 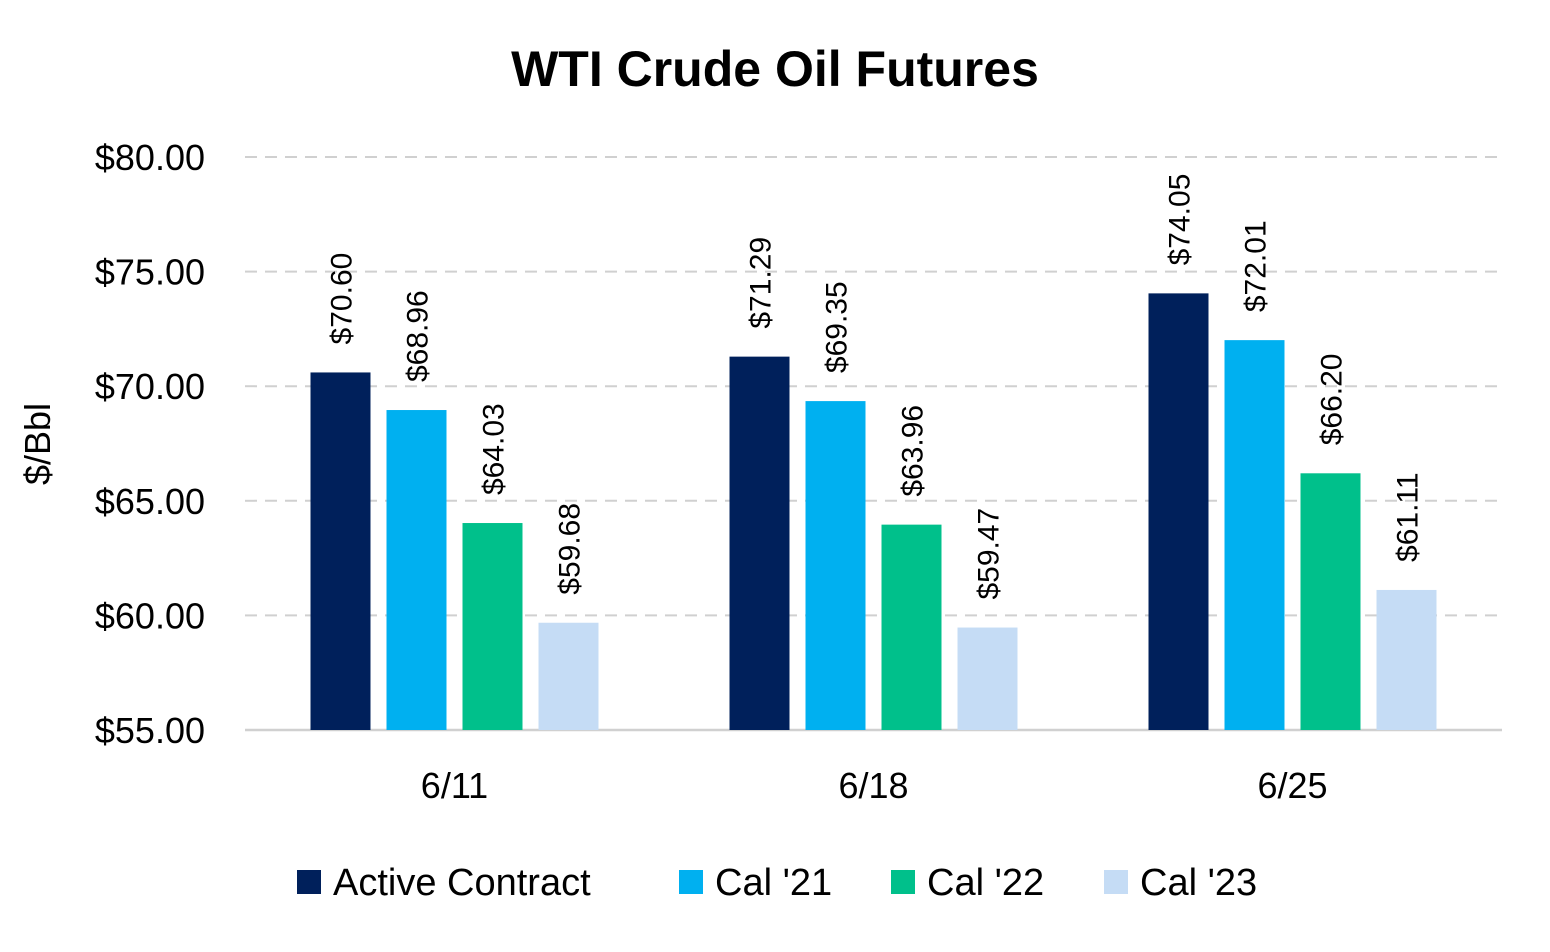 What do you see at coordinates (462, 883) in the screenshot?
I see `legend-label: Active Contract` at bounding box center [462, 883].